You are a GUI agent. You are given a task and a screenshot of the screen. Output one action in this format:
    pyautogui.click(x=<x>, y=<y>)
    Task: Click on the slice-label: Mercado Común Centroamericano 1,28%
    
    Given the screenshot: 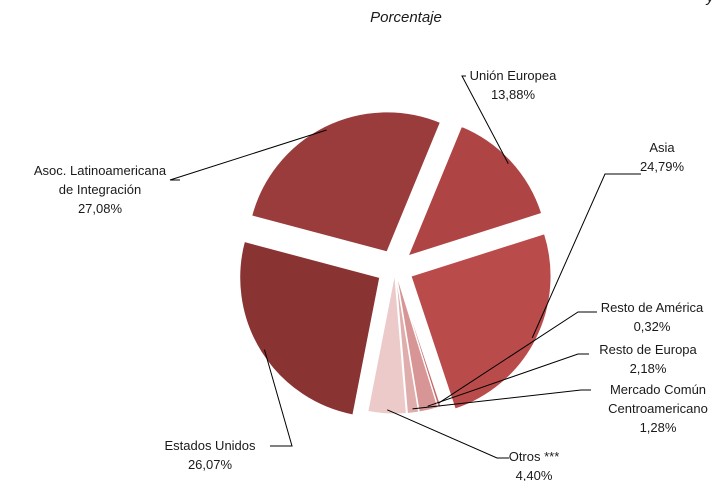 What is the action you would take?
    pyautogui.click(x=658, y=408)
    